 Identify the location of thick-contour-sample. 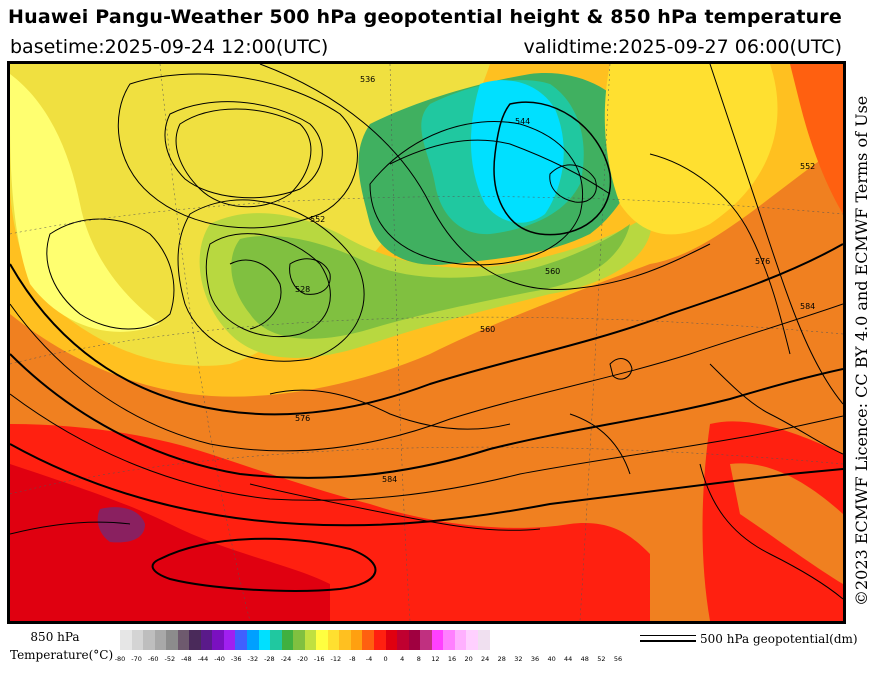
(668, 641).